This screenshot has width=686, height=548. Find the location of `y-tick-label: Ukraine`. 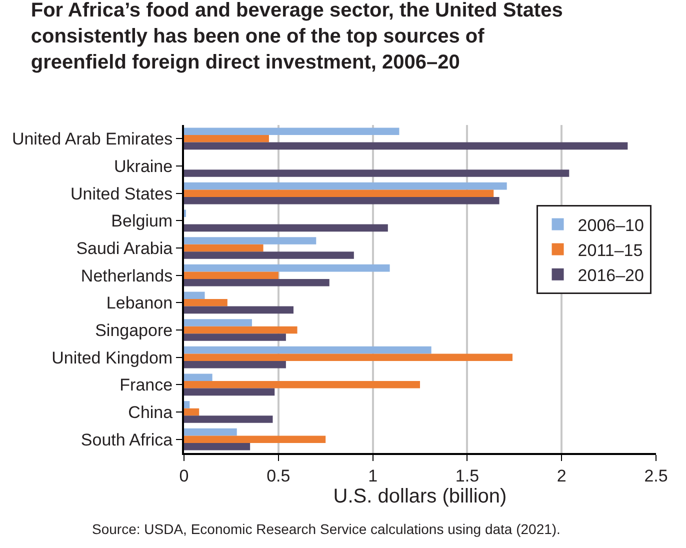

y-tick-label: Ukraine is located at coordinates (143, 166).